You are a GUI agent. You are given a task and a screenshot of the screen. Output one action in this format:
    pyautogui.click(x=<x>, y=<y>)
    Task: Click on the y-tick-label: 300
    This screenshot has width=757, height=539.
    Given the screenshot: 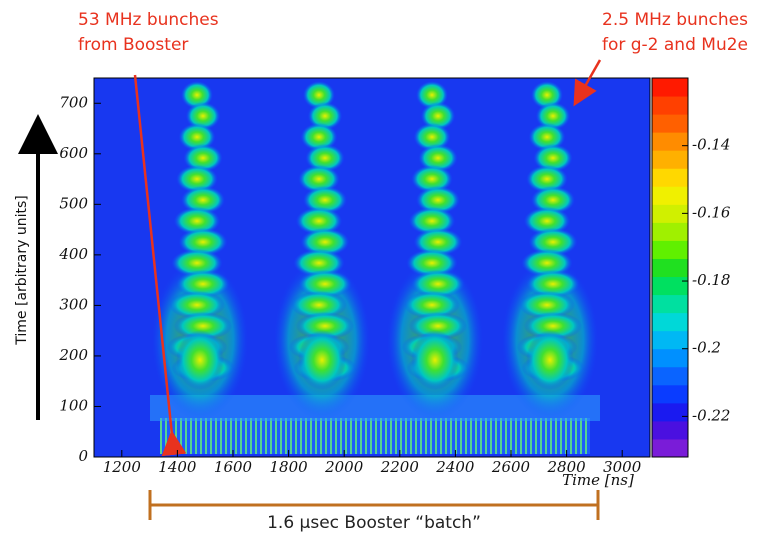 What is the action you would take?
    pyautogui.click(x=73, y=304)
    